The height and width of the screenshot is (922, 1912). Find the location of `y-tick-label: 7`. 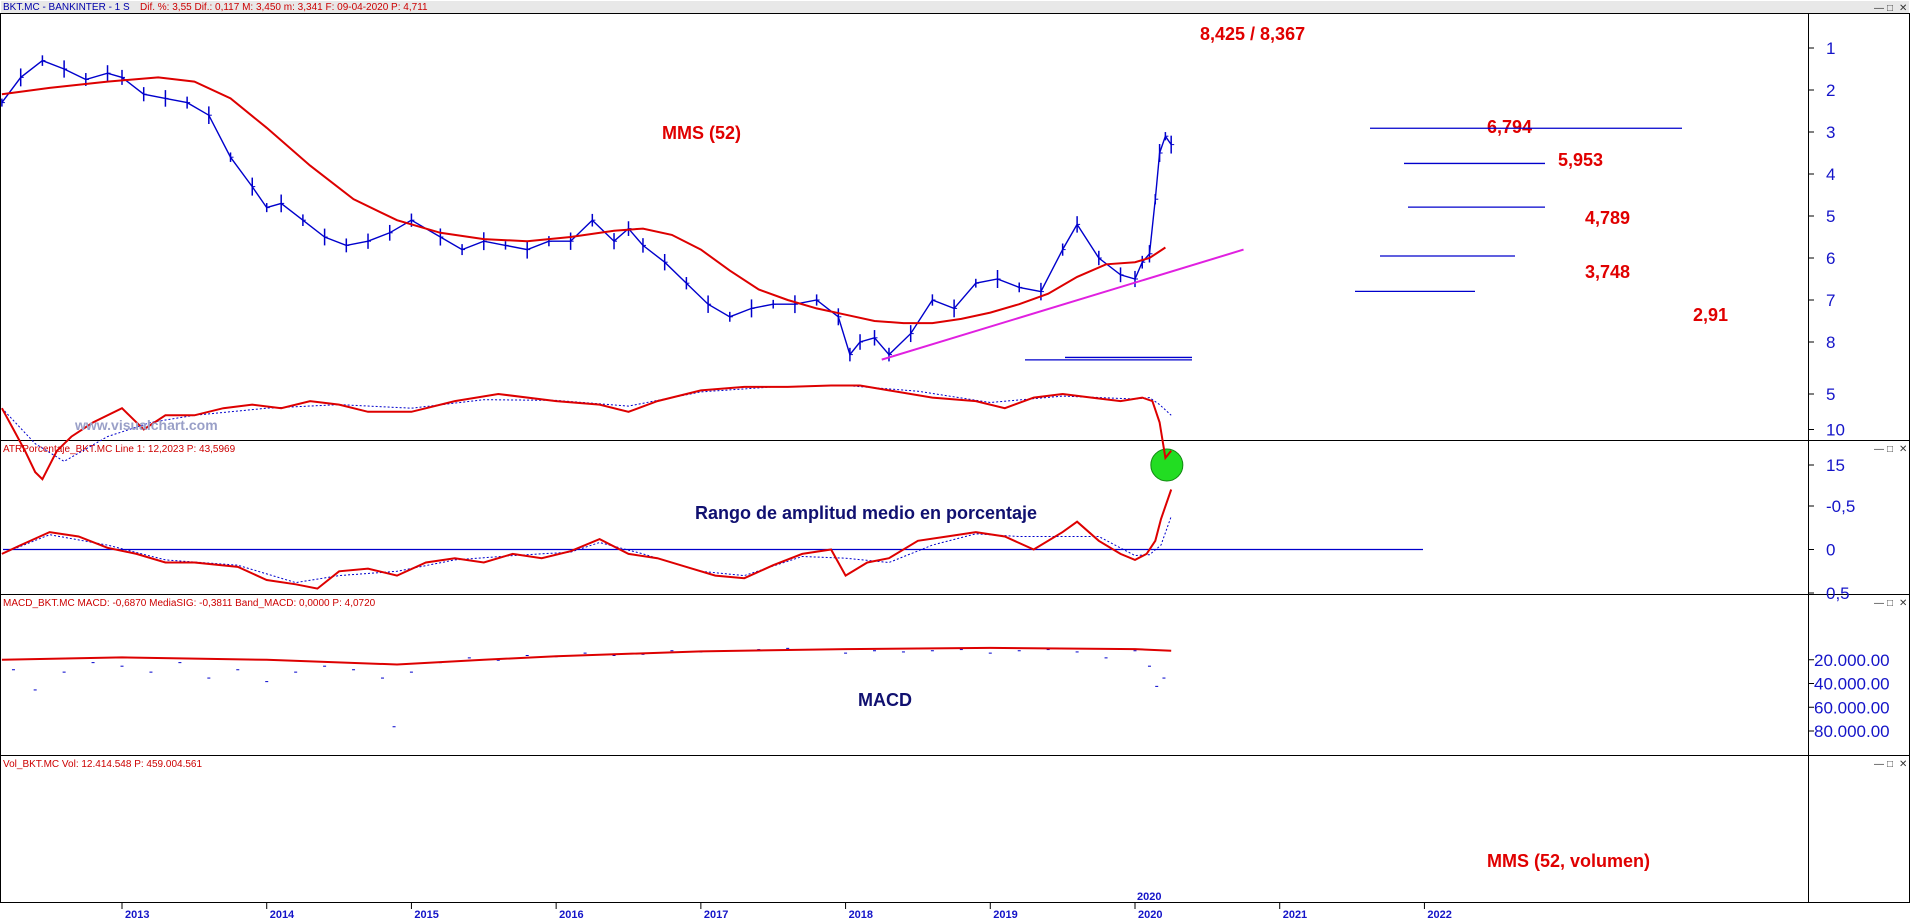

y-tick-label: 7 is located at coordinates (1830, 300).